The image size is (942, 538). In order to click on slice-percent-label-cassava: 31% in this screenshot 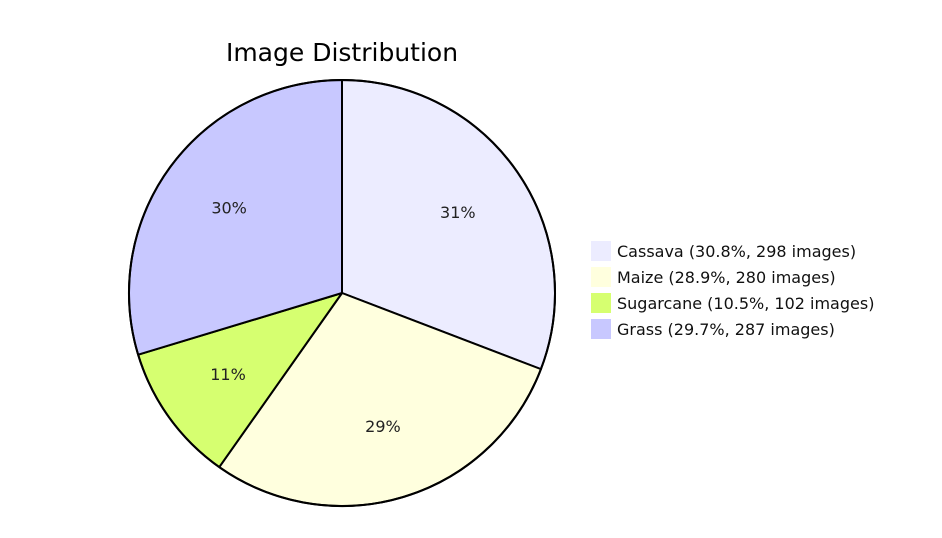, I will do `click(458, 212)`.